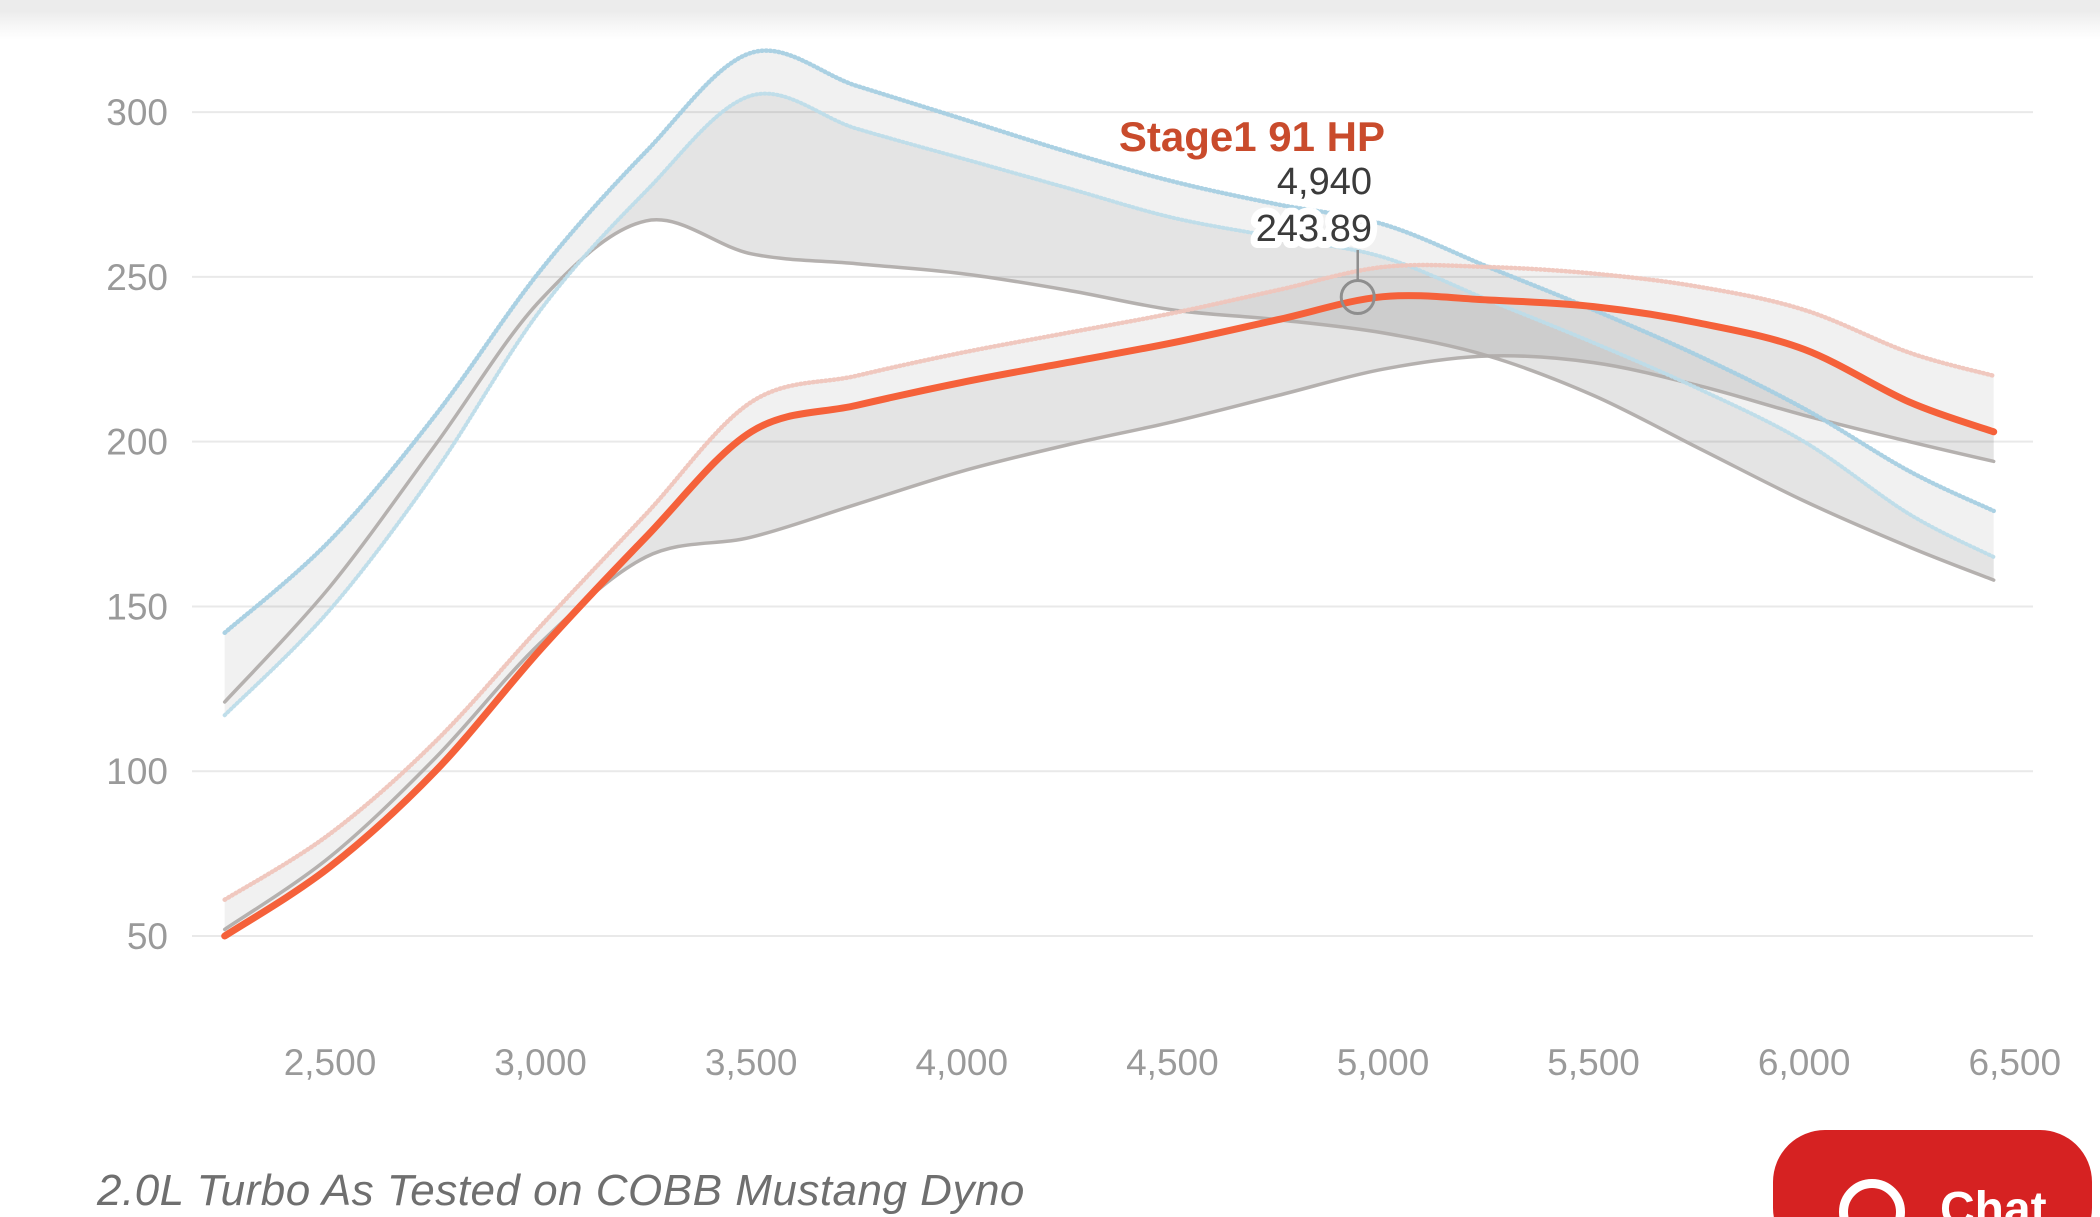 The image size is (2100, 1217). What do you see at coordinates (330, 1062) in the screenshot?
I see `x-axis-tick-label: 2,500` at bounding box center [330, 1062].